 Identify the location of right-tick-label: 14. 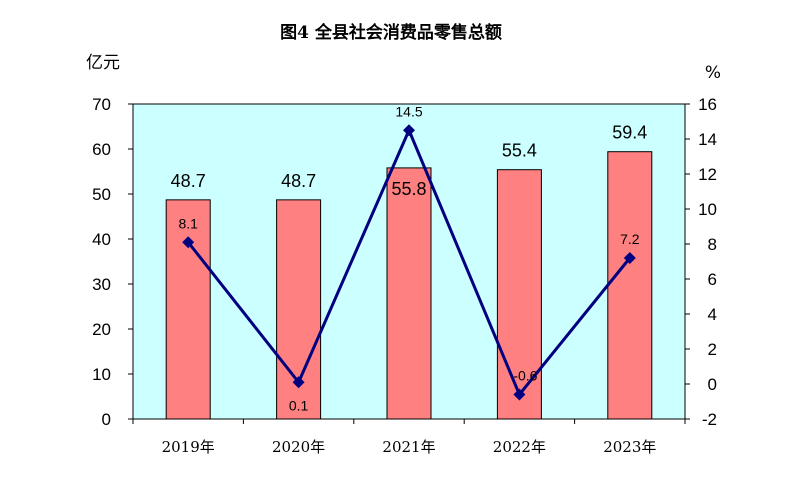
(707, 139).